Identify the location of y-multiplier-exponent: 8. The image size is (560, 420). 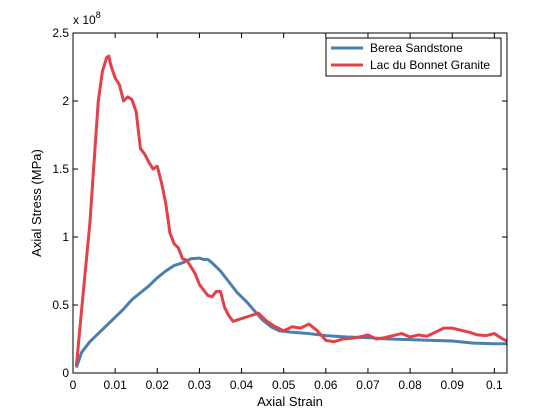
(98, 15).